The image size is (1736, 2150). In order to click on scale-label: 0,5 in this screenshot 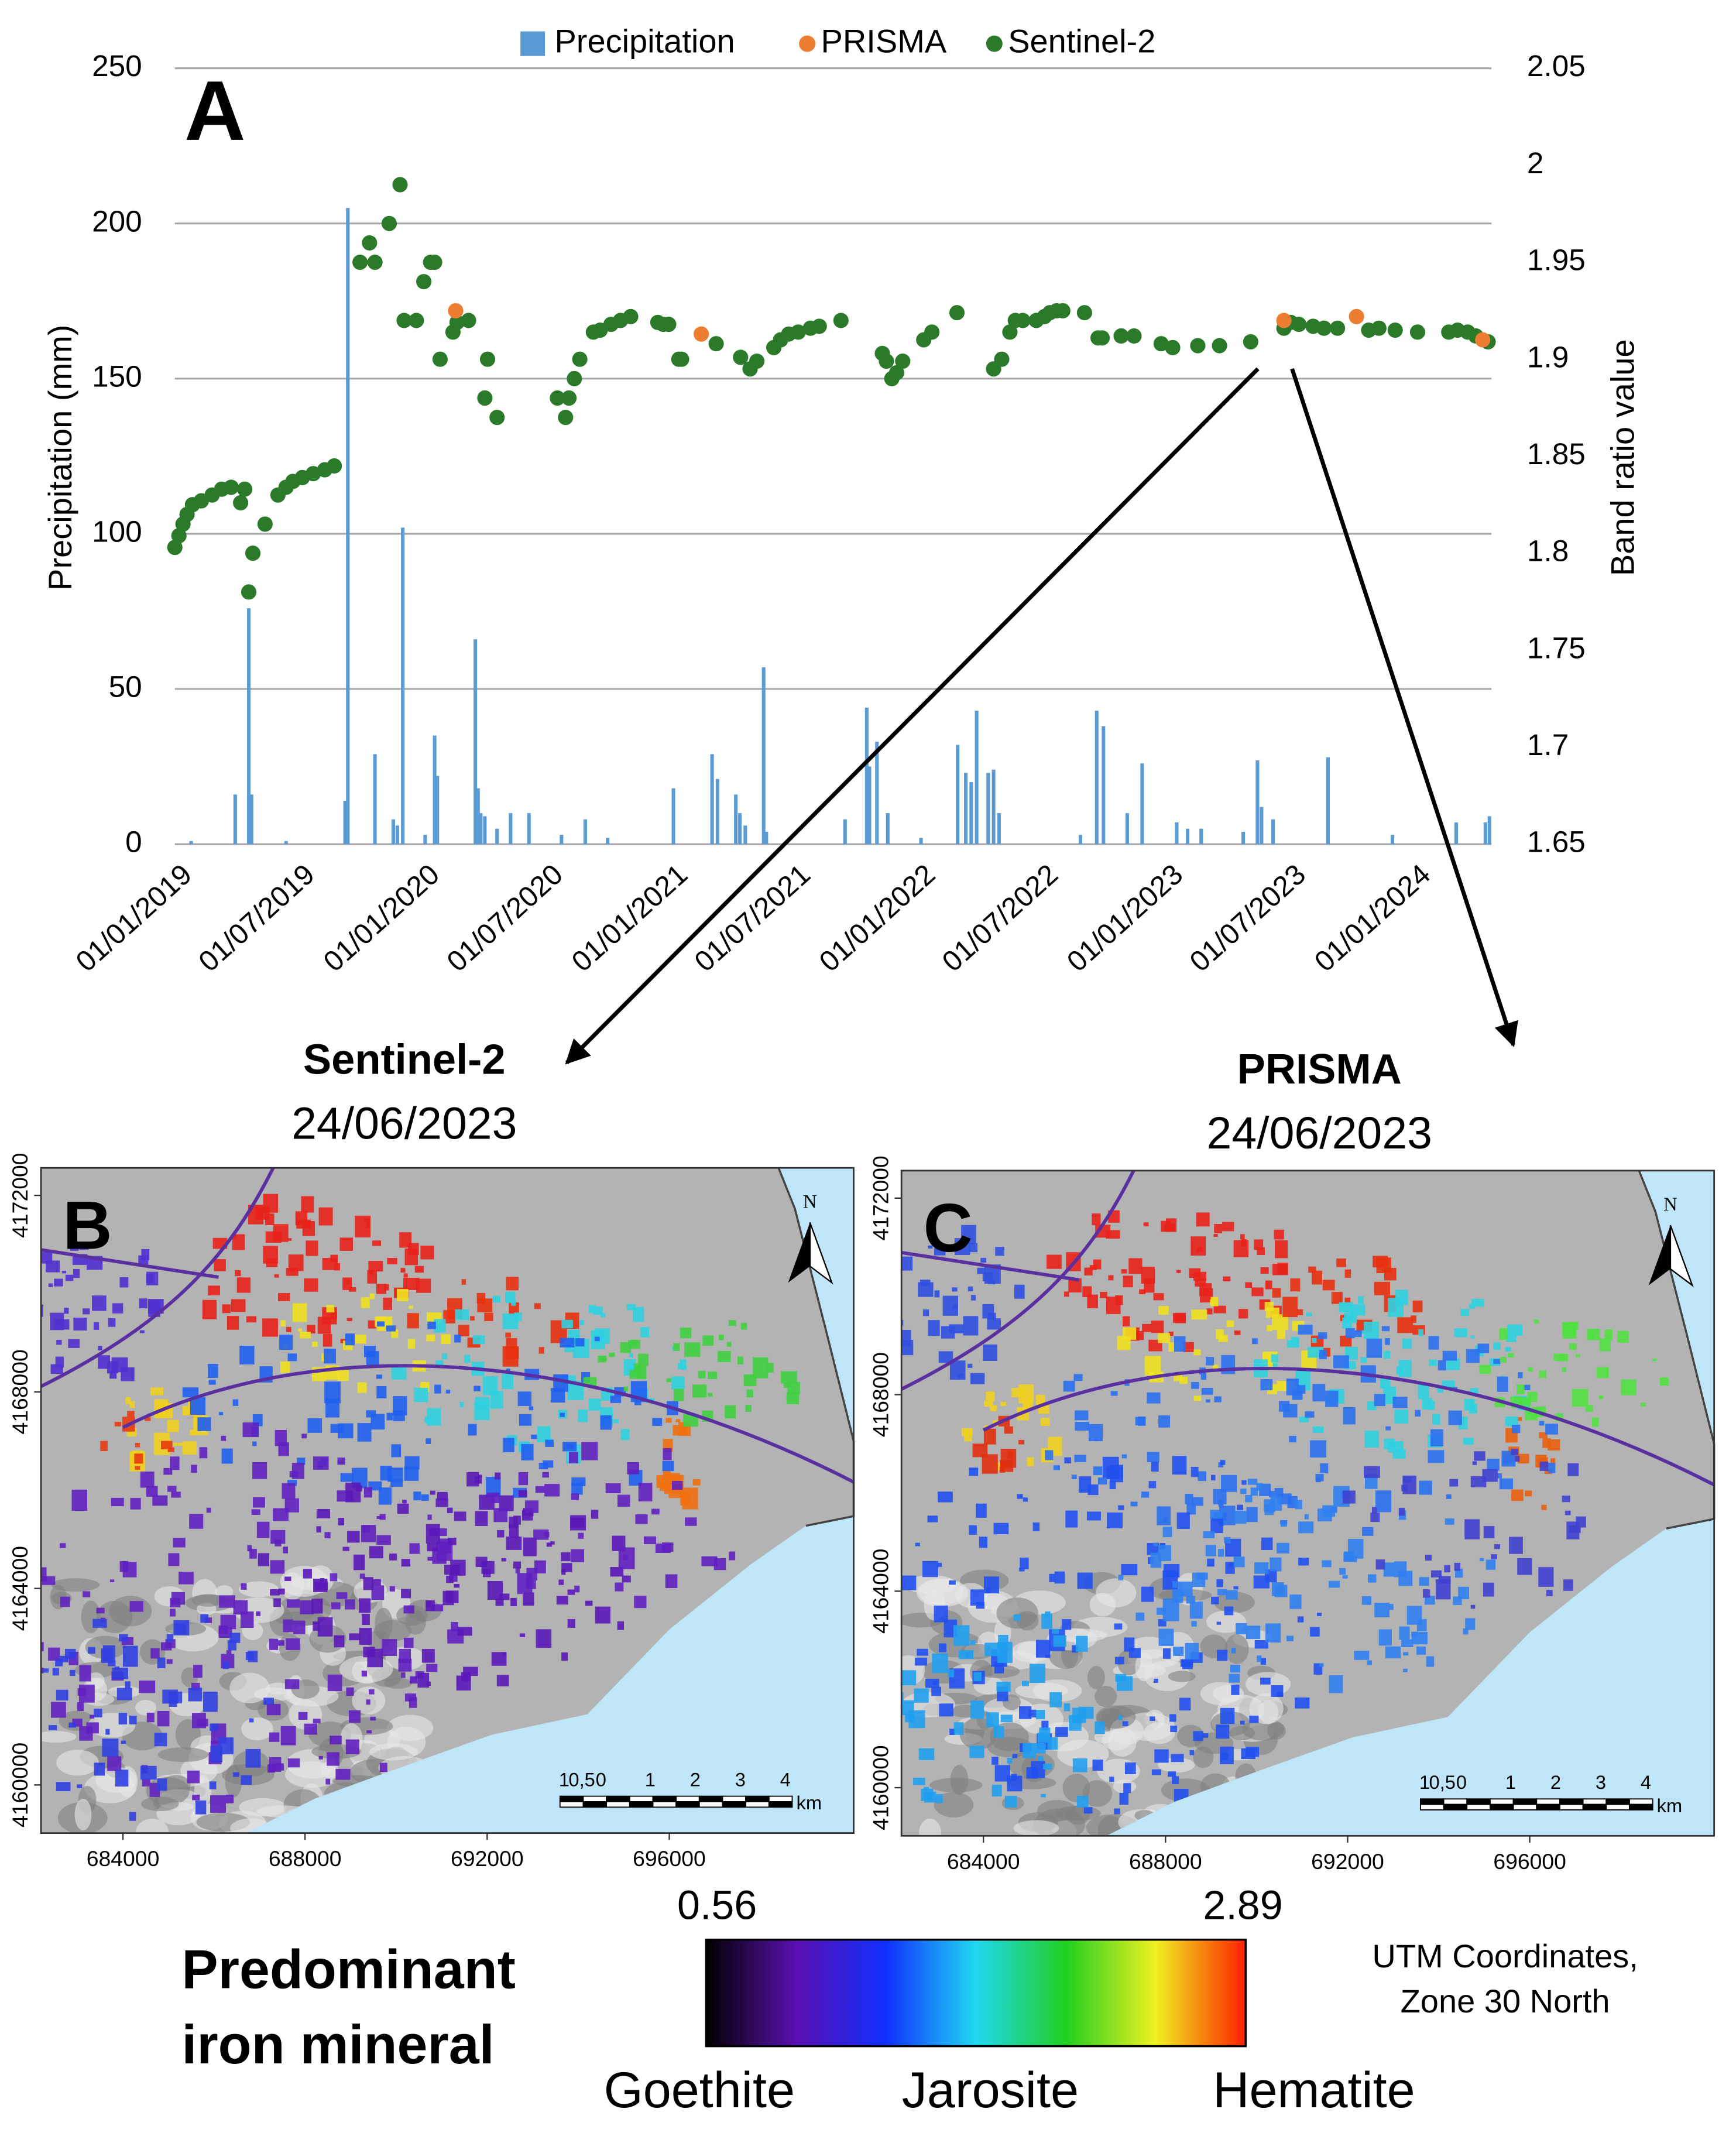, I will do `click(1442, 1782)`.